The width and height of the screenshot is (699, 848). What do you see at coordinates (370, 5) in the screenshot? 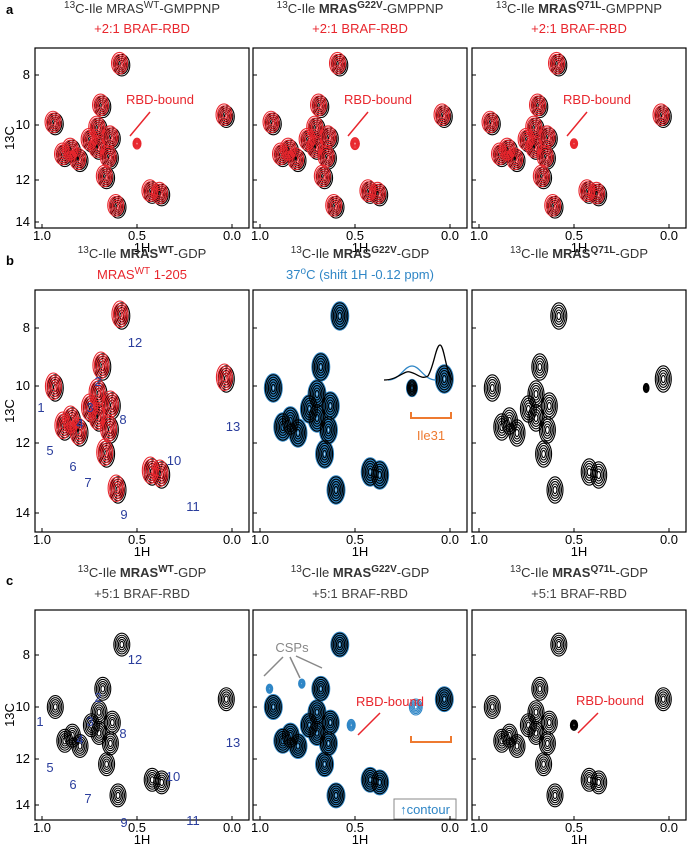
I see `title-part: G22V` at bounding box center [370, 5].